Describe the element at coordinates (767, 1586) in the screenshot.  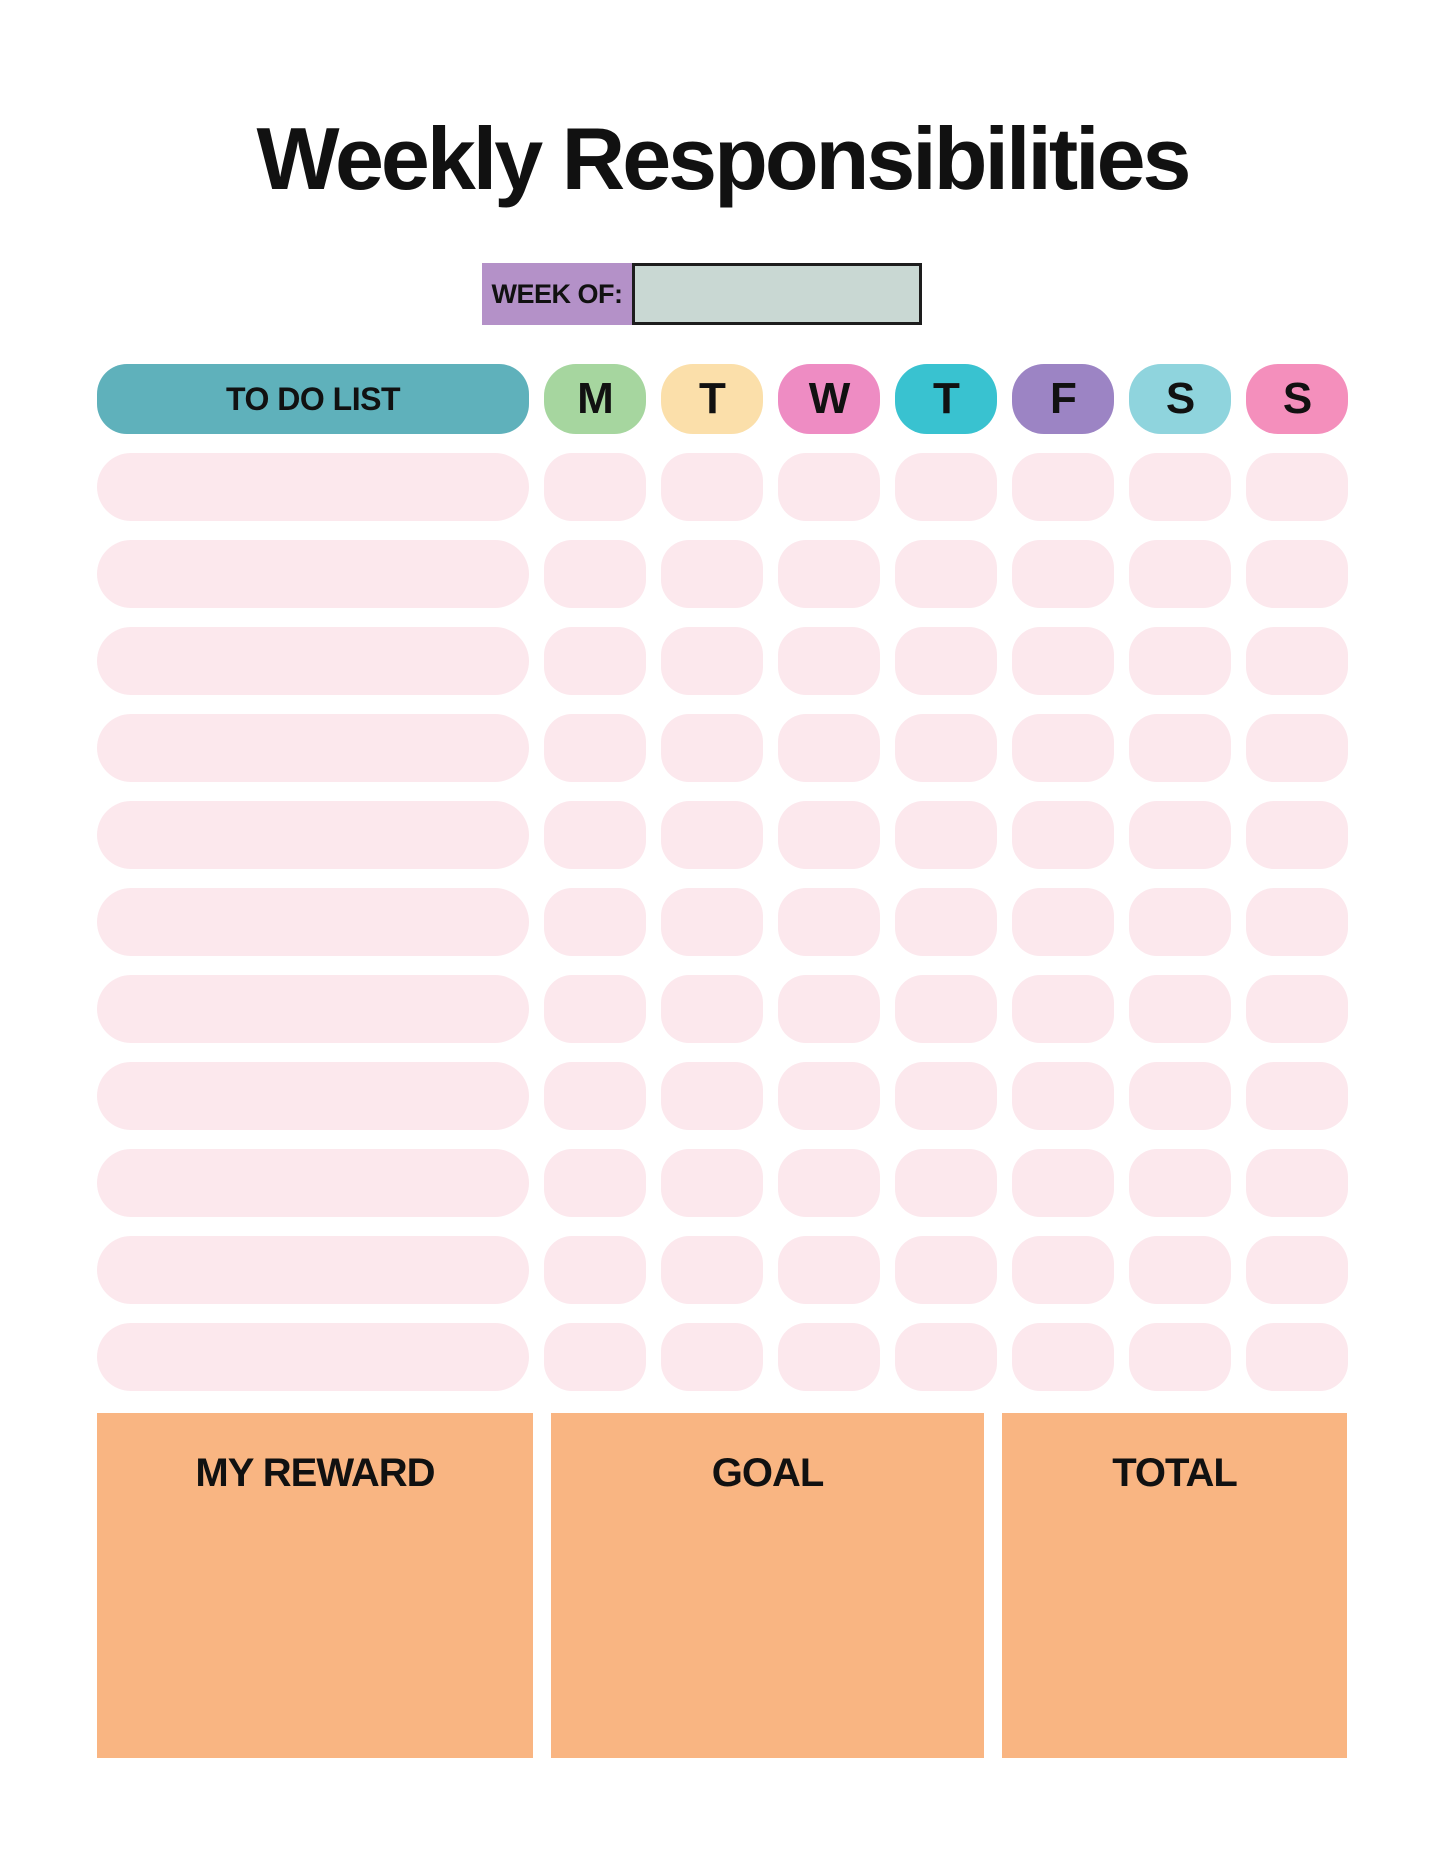
I see `goal-box: GOAL` at that location.